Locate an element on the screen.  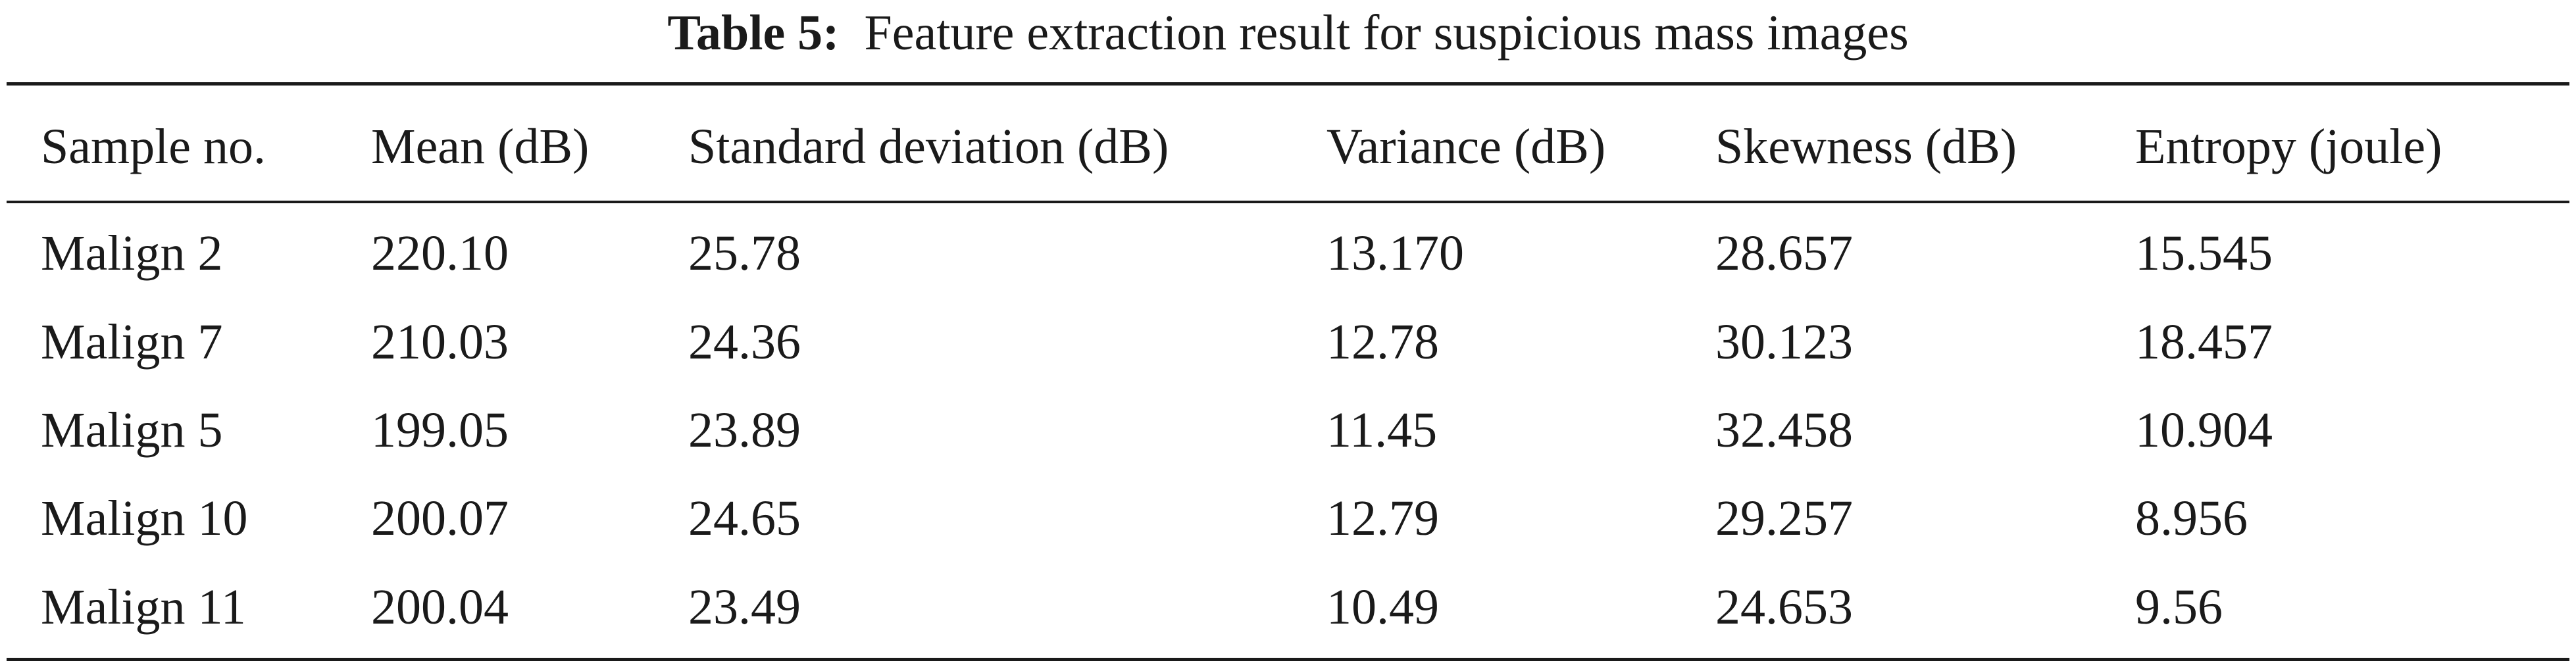
header-mean: Mean (dB) is located at coordinates (480, 146).